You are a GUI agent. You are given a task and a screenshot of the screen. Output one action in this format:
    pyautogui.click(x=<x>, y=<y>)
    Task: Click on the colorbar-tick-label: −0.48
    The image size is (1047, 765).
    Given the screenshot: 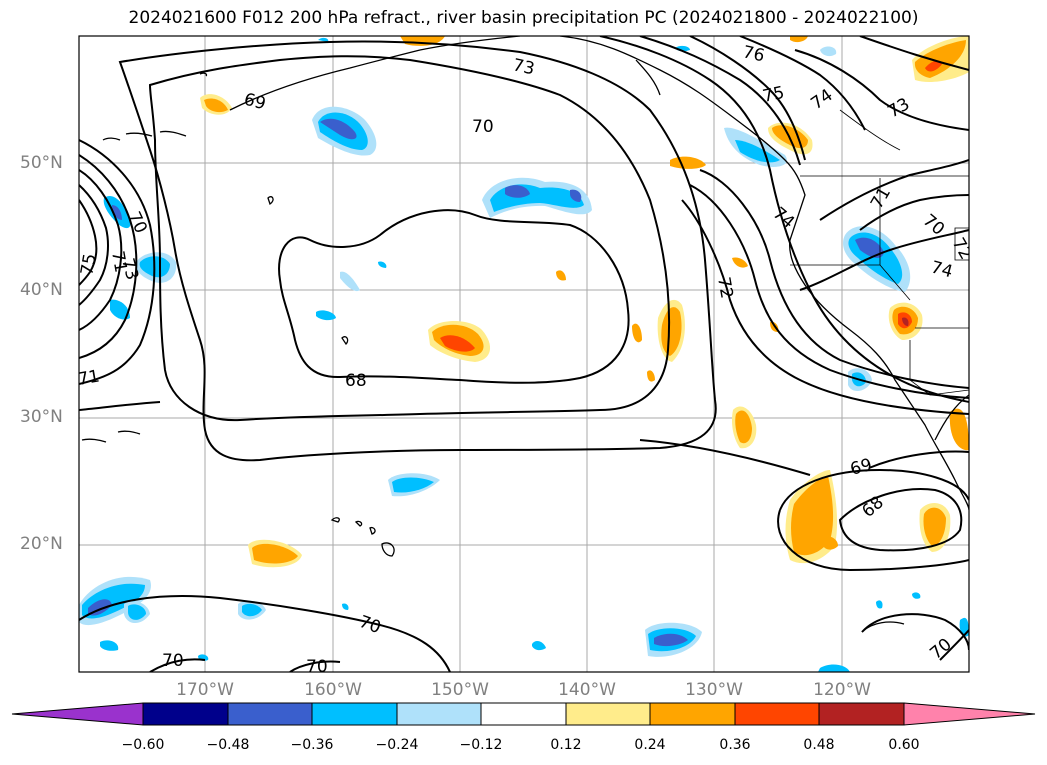 What is the action you would take?
    pyautogui.click(x=228, y=745)
    